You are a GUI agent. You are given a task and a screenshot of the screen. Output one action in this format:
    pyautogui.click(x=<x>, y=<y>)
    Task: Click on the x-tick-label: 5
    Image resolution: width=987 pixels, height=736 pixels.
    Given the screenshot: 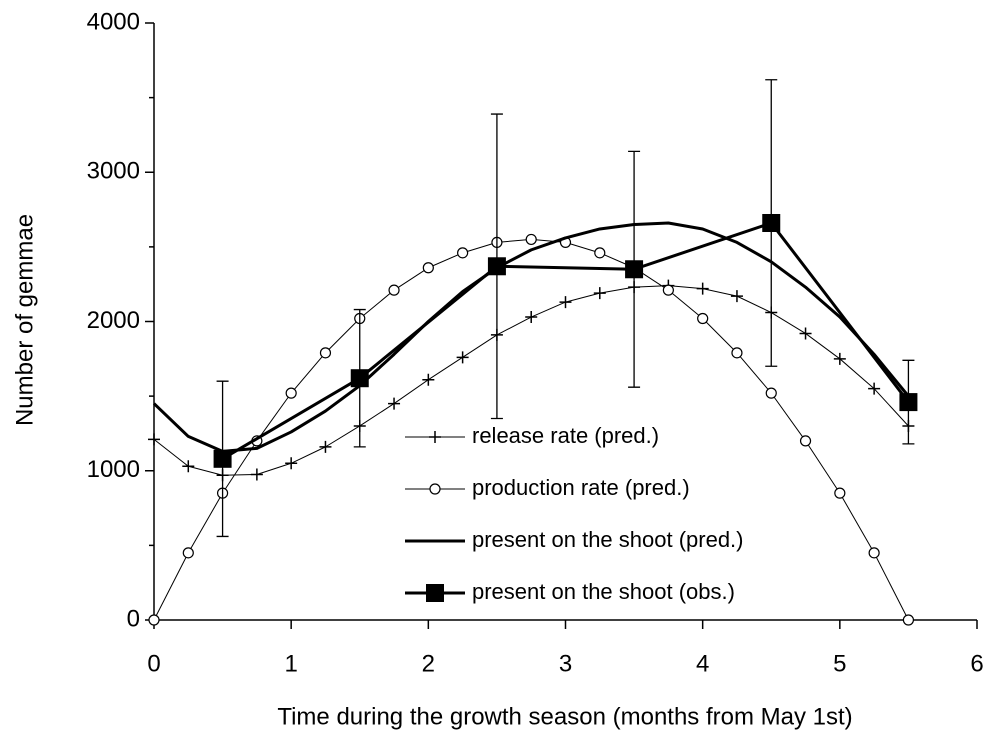 What is the action you would take?
    pyautogui.click(x=839, y=663)
    